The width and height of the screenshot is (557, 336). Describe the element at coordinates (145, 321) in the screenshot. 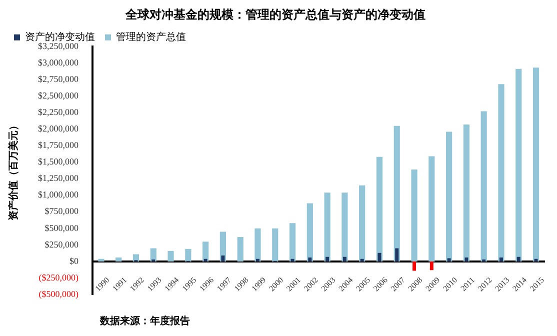

I see `source-note: 数据来源：年度报告` at that location.